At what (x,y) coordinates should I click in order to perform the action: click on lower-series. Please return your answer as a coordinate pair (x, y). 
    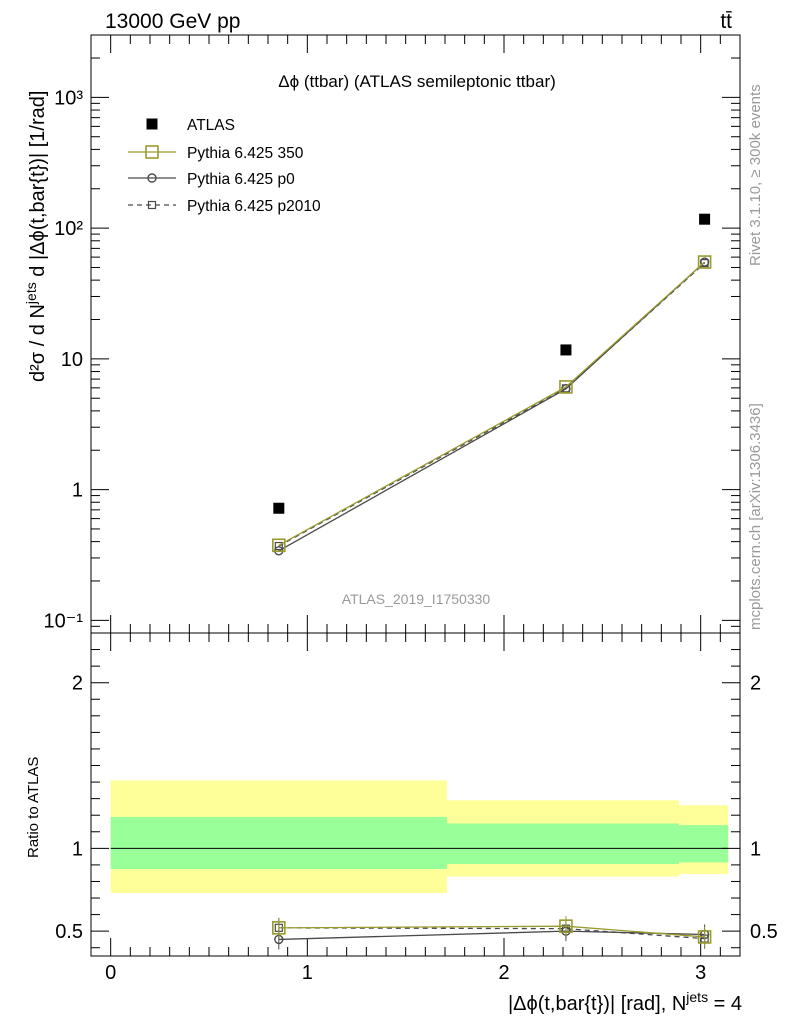
    Looking at the image, I should click on (492, 933).